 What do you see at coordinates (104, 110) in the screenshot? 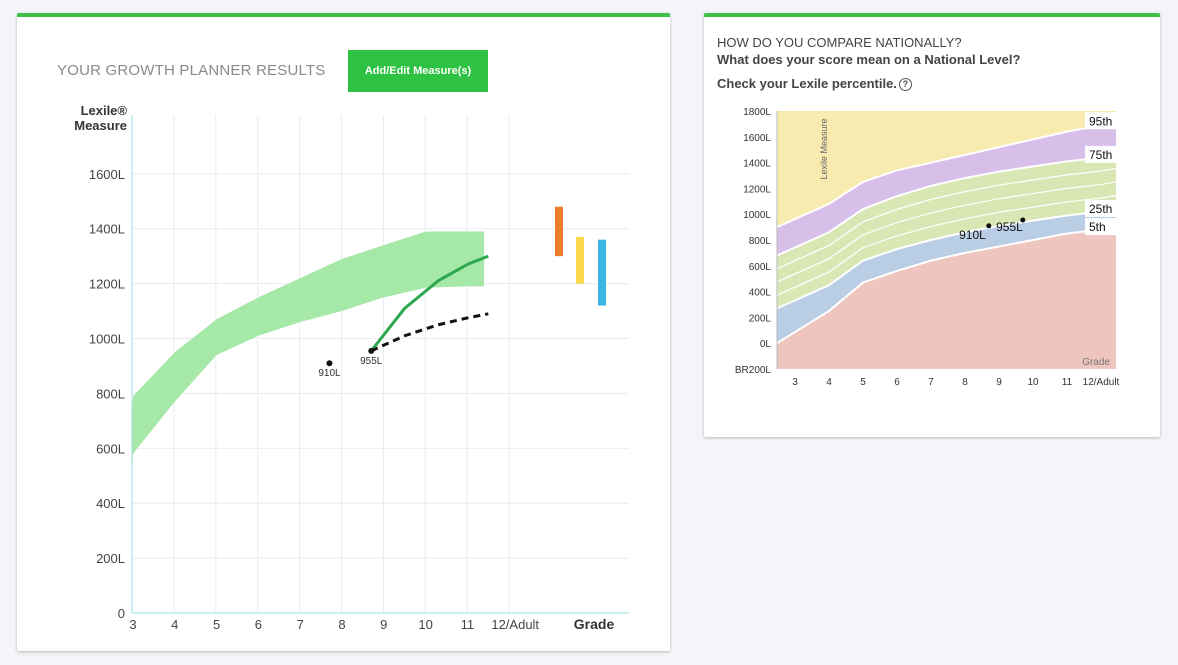
I see `y-axis-title-line1: Lexile®` at bounding box center [104, 110].